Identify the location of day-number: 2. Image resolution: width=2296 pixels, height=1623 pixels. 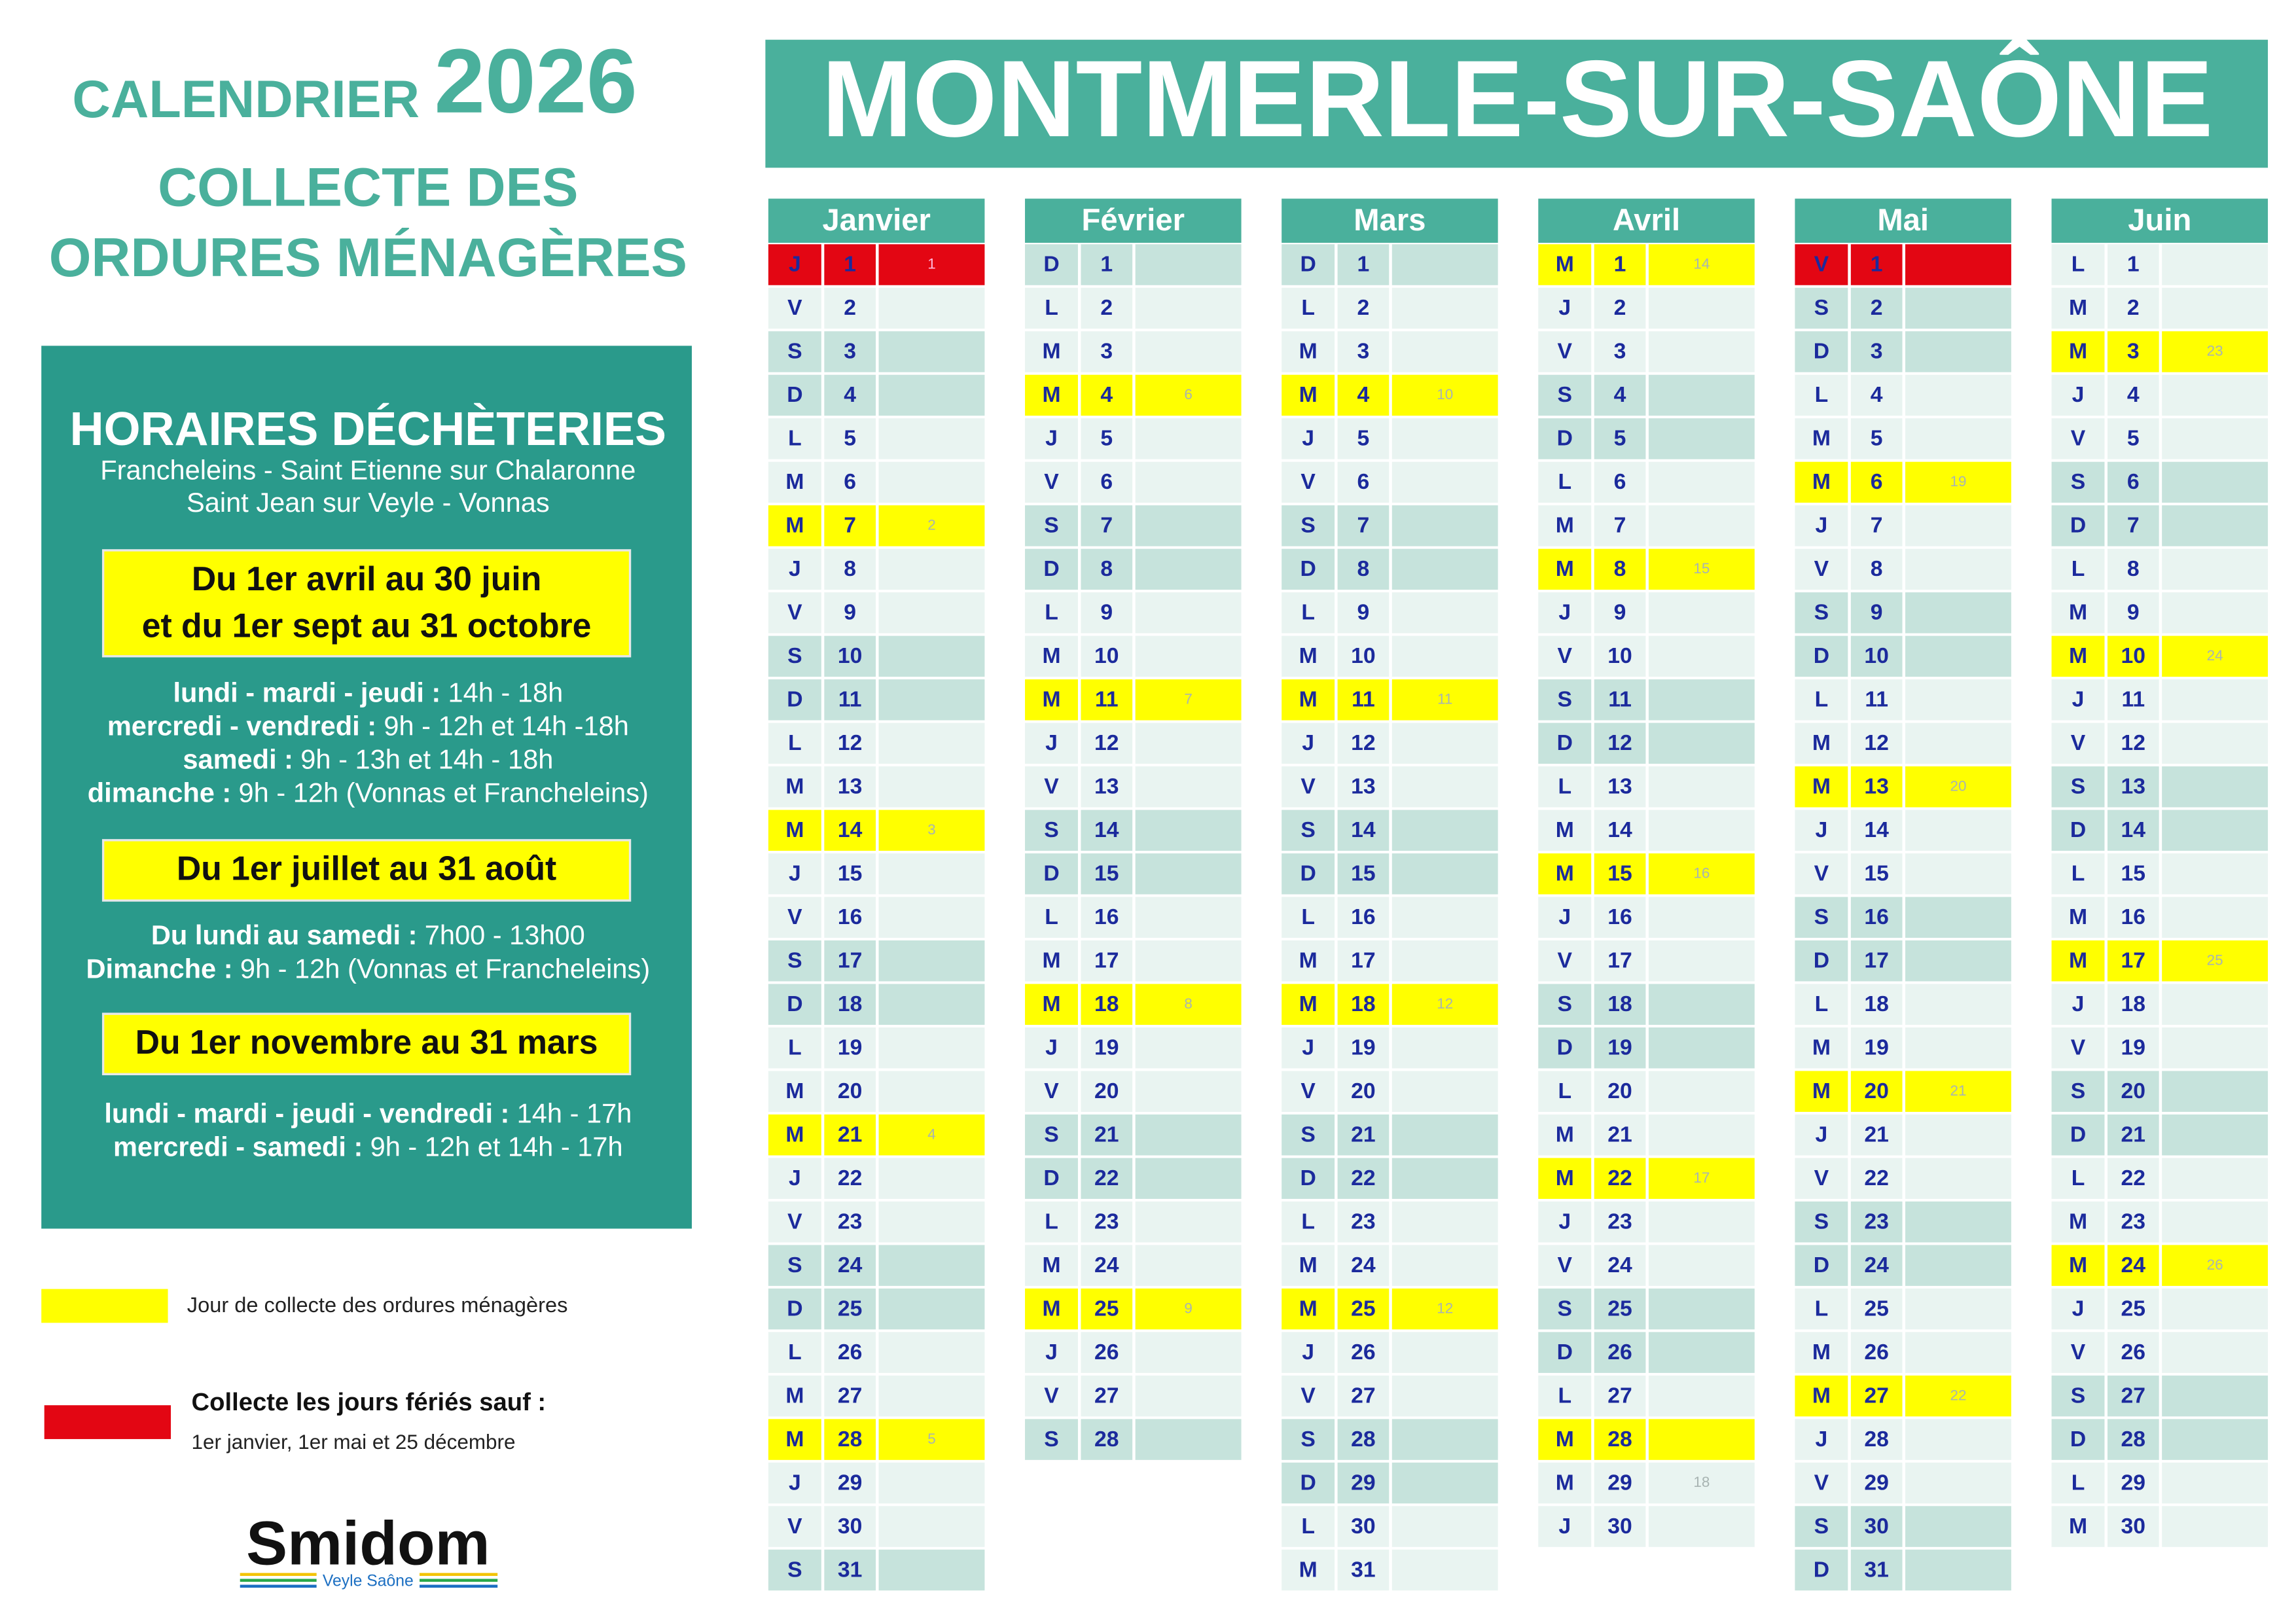
(1106, 307).